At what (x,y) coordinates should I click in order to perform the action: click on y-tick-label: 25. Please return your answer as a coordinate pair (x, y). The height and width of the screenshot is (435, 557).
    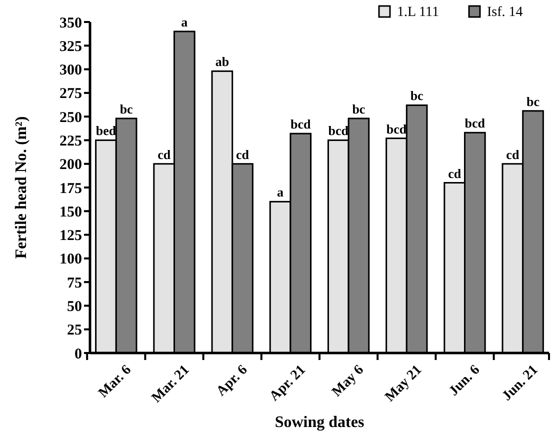
    Looking at the image, I should click on (74, 330).